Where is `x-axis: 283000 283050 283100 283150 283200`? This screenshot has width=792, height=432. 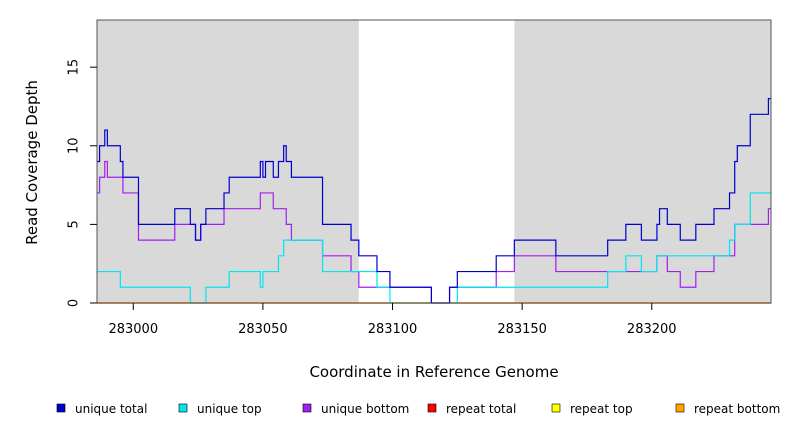 x-axis: 283000 283050 283100 283150 283200 is located at coordinates (392, 320).